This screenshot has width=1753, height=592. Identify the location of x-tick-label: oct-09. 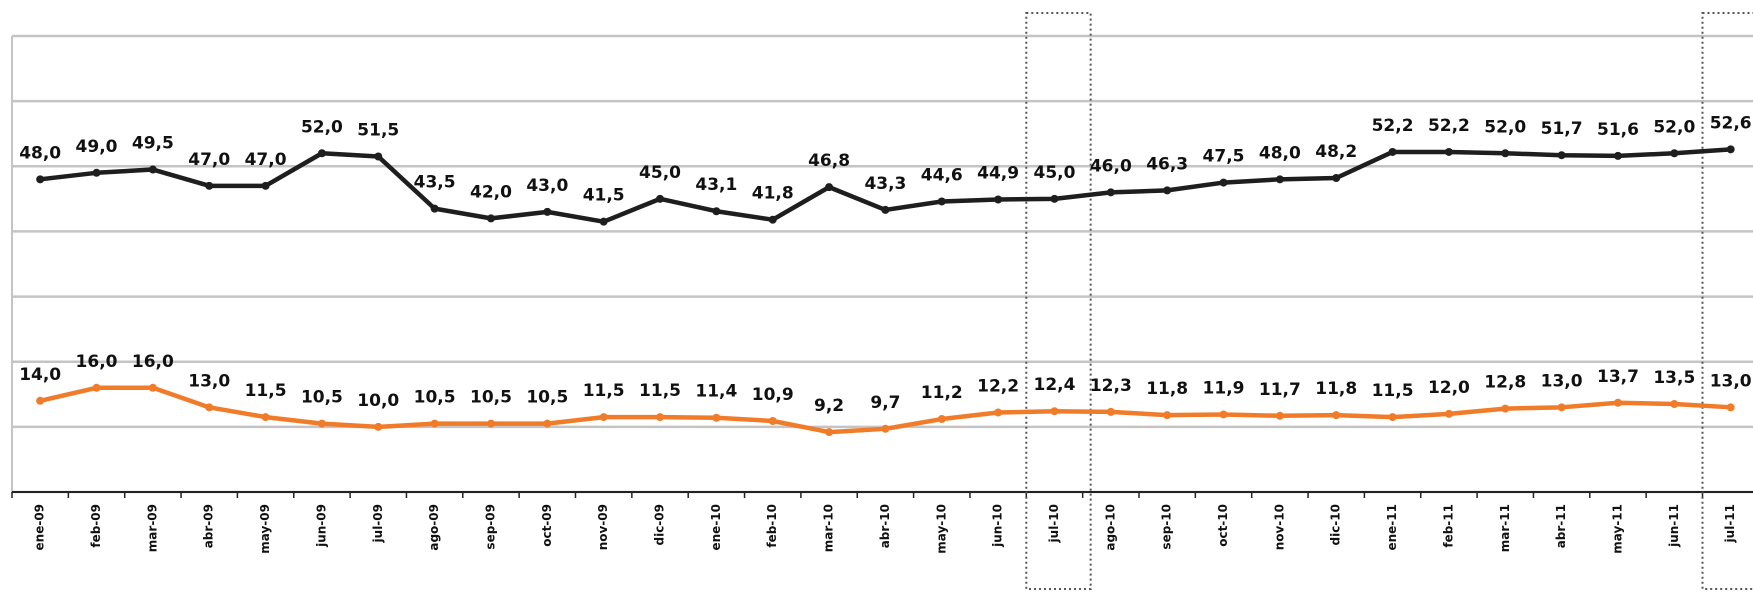
(547, 525).